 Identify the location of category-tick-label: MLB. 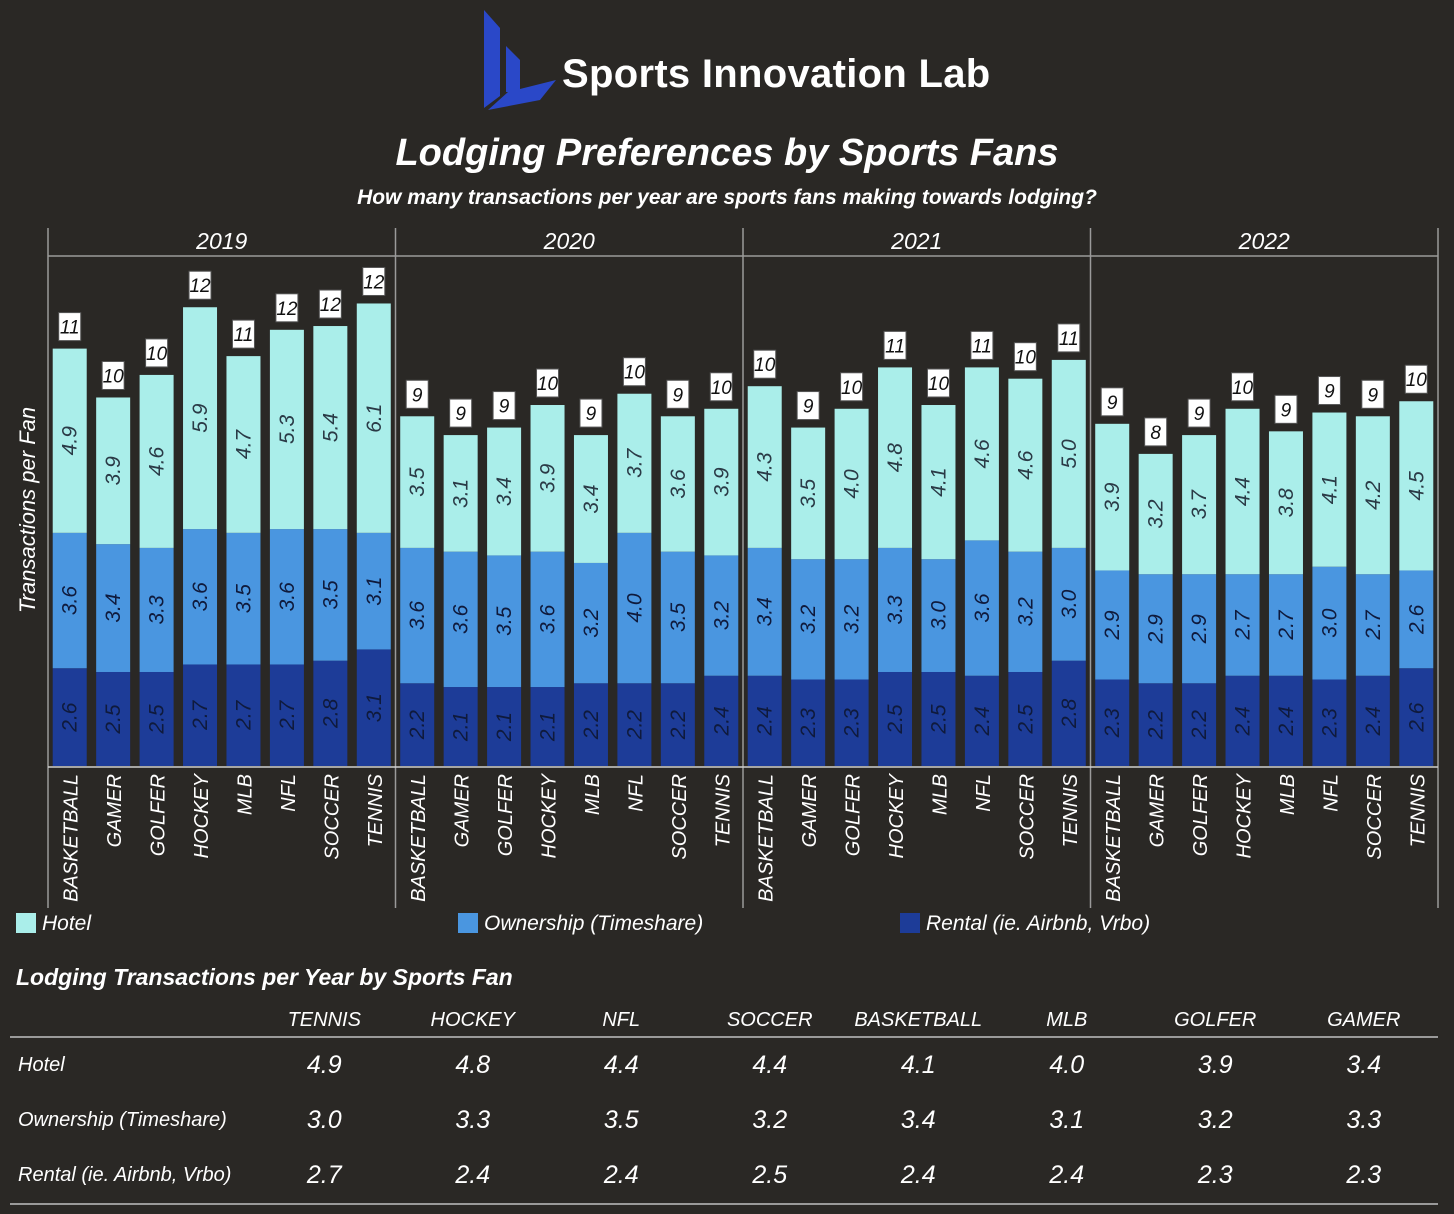
(245, 794).